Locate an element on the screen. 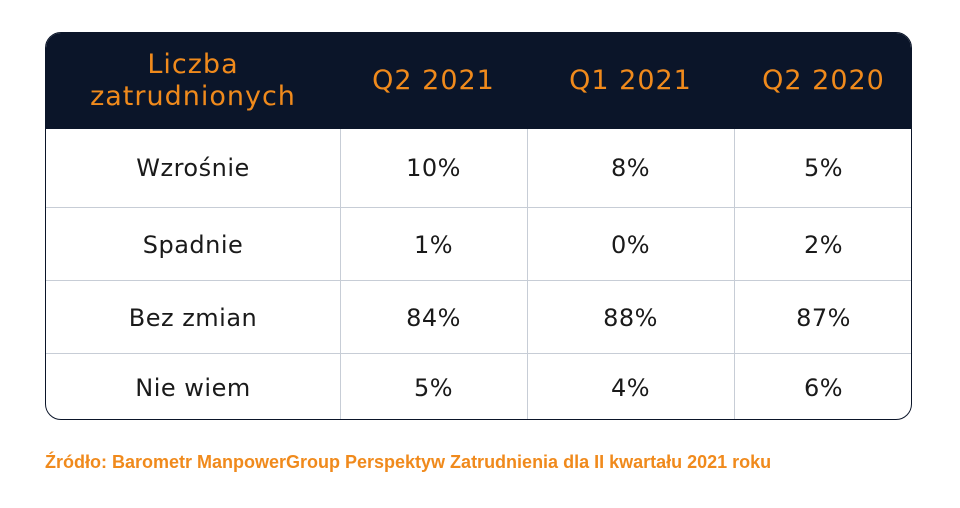  table-cell: 88% is located at coordinates (630, 317).